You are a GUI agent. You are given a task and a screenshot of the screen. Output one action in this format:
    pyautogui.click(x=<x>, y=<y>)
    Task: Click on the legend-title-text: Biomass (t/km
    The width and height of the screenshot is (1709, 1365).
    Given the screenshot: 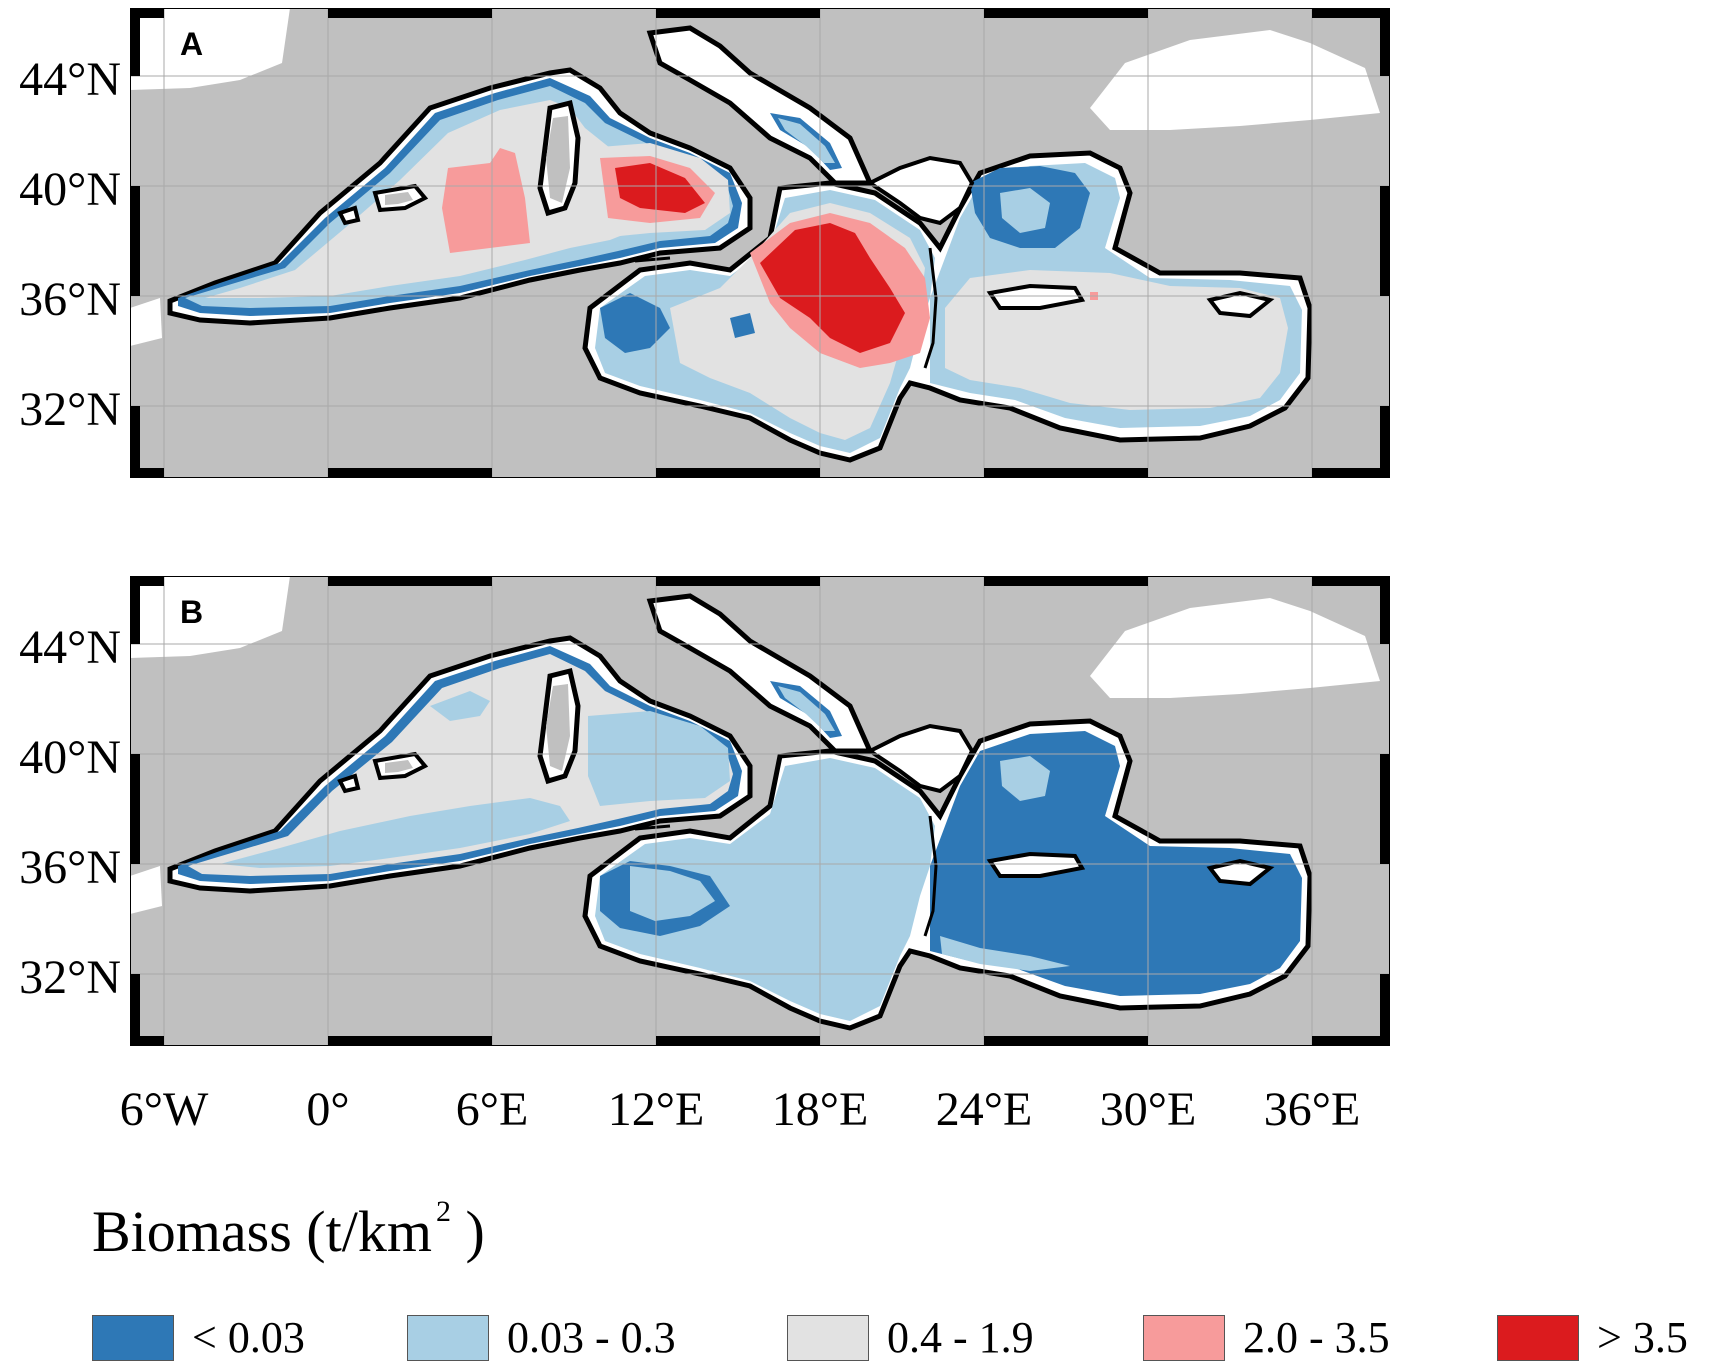 What is the action you would take?
    pyautogui.click(x=262, y=1231)
    